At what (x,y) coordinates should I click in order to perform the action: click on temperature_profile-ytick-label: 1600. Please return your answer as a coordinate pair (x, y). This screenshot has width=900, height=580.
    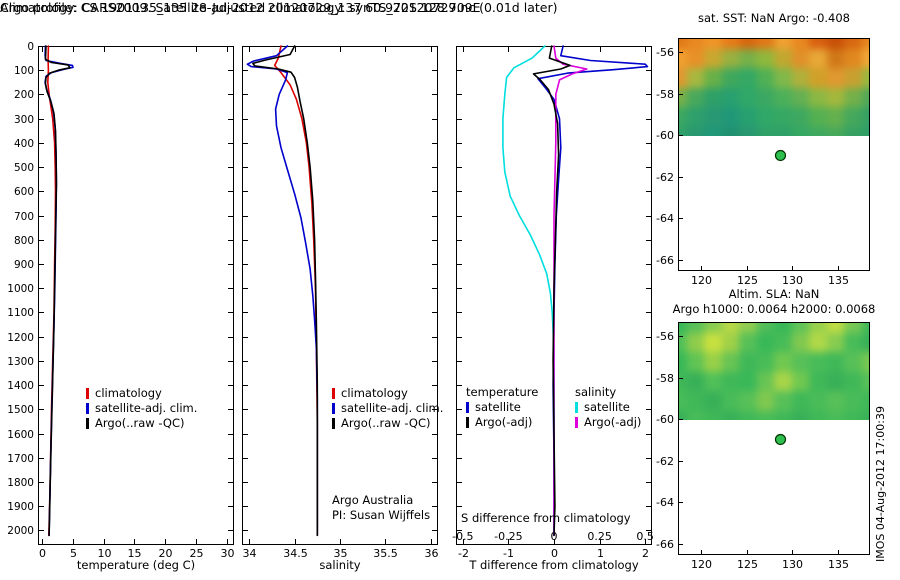
    Looking at the image, I should click on (20, 435).